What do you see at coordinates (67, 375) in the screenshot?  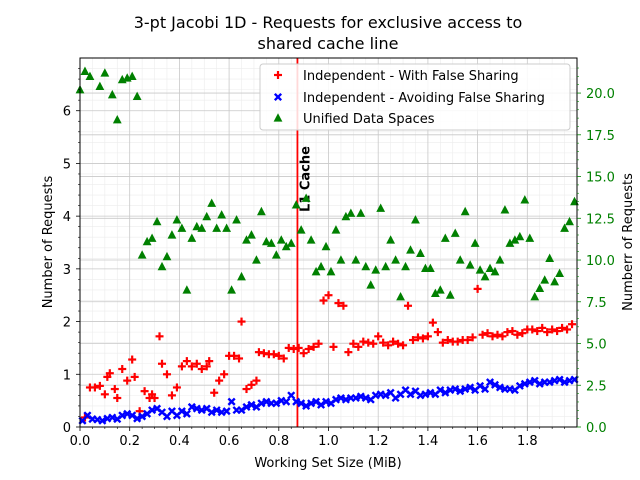 I see `y-tick-label: 1` at bounding box center [67, 375].